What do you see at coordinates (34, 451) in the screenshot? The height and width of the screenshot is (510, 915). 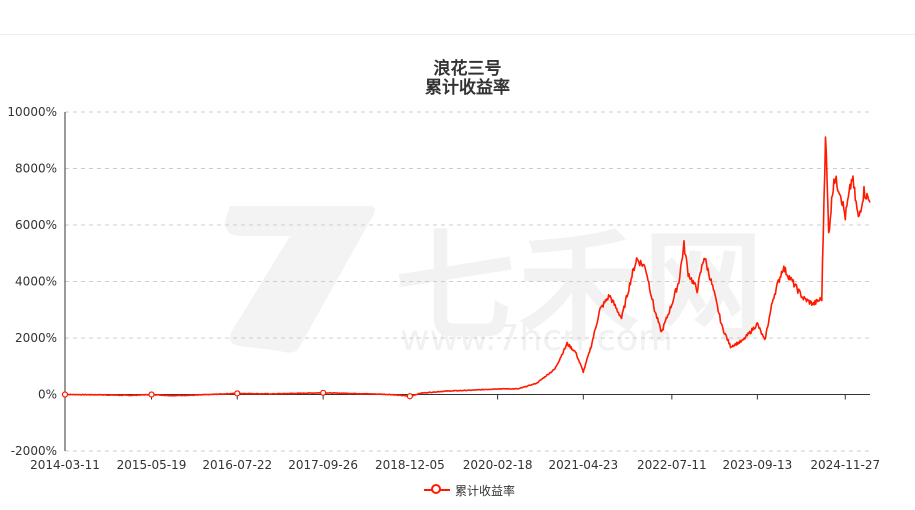 I see `y-tick-label: -2000%` at bounding box center [34, 451].